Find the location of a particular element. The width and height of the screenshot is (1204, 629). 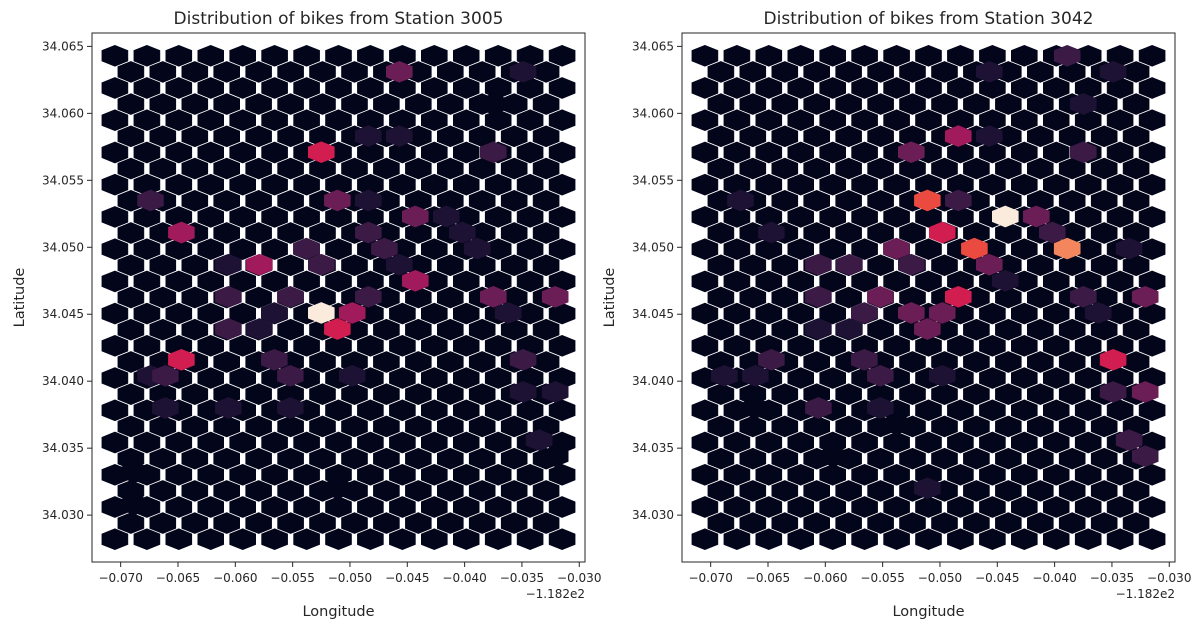

x-tick-label: −0.060 is located at coordinates (825, 578).